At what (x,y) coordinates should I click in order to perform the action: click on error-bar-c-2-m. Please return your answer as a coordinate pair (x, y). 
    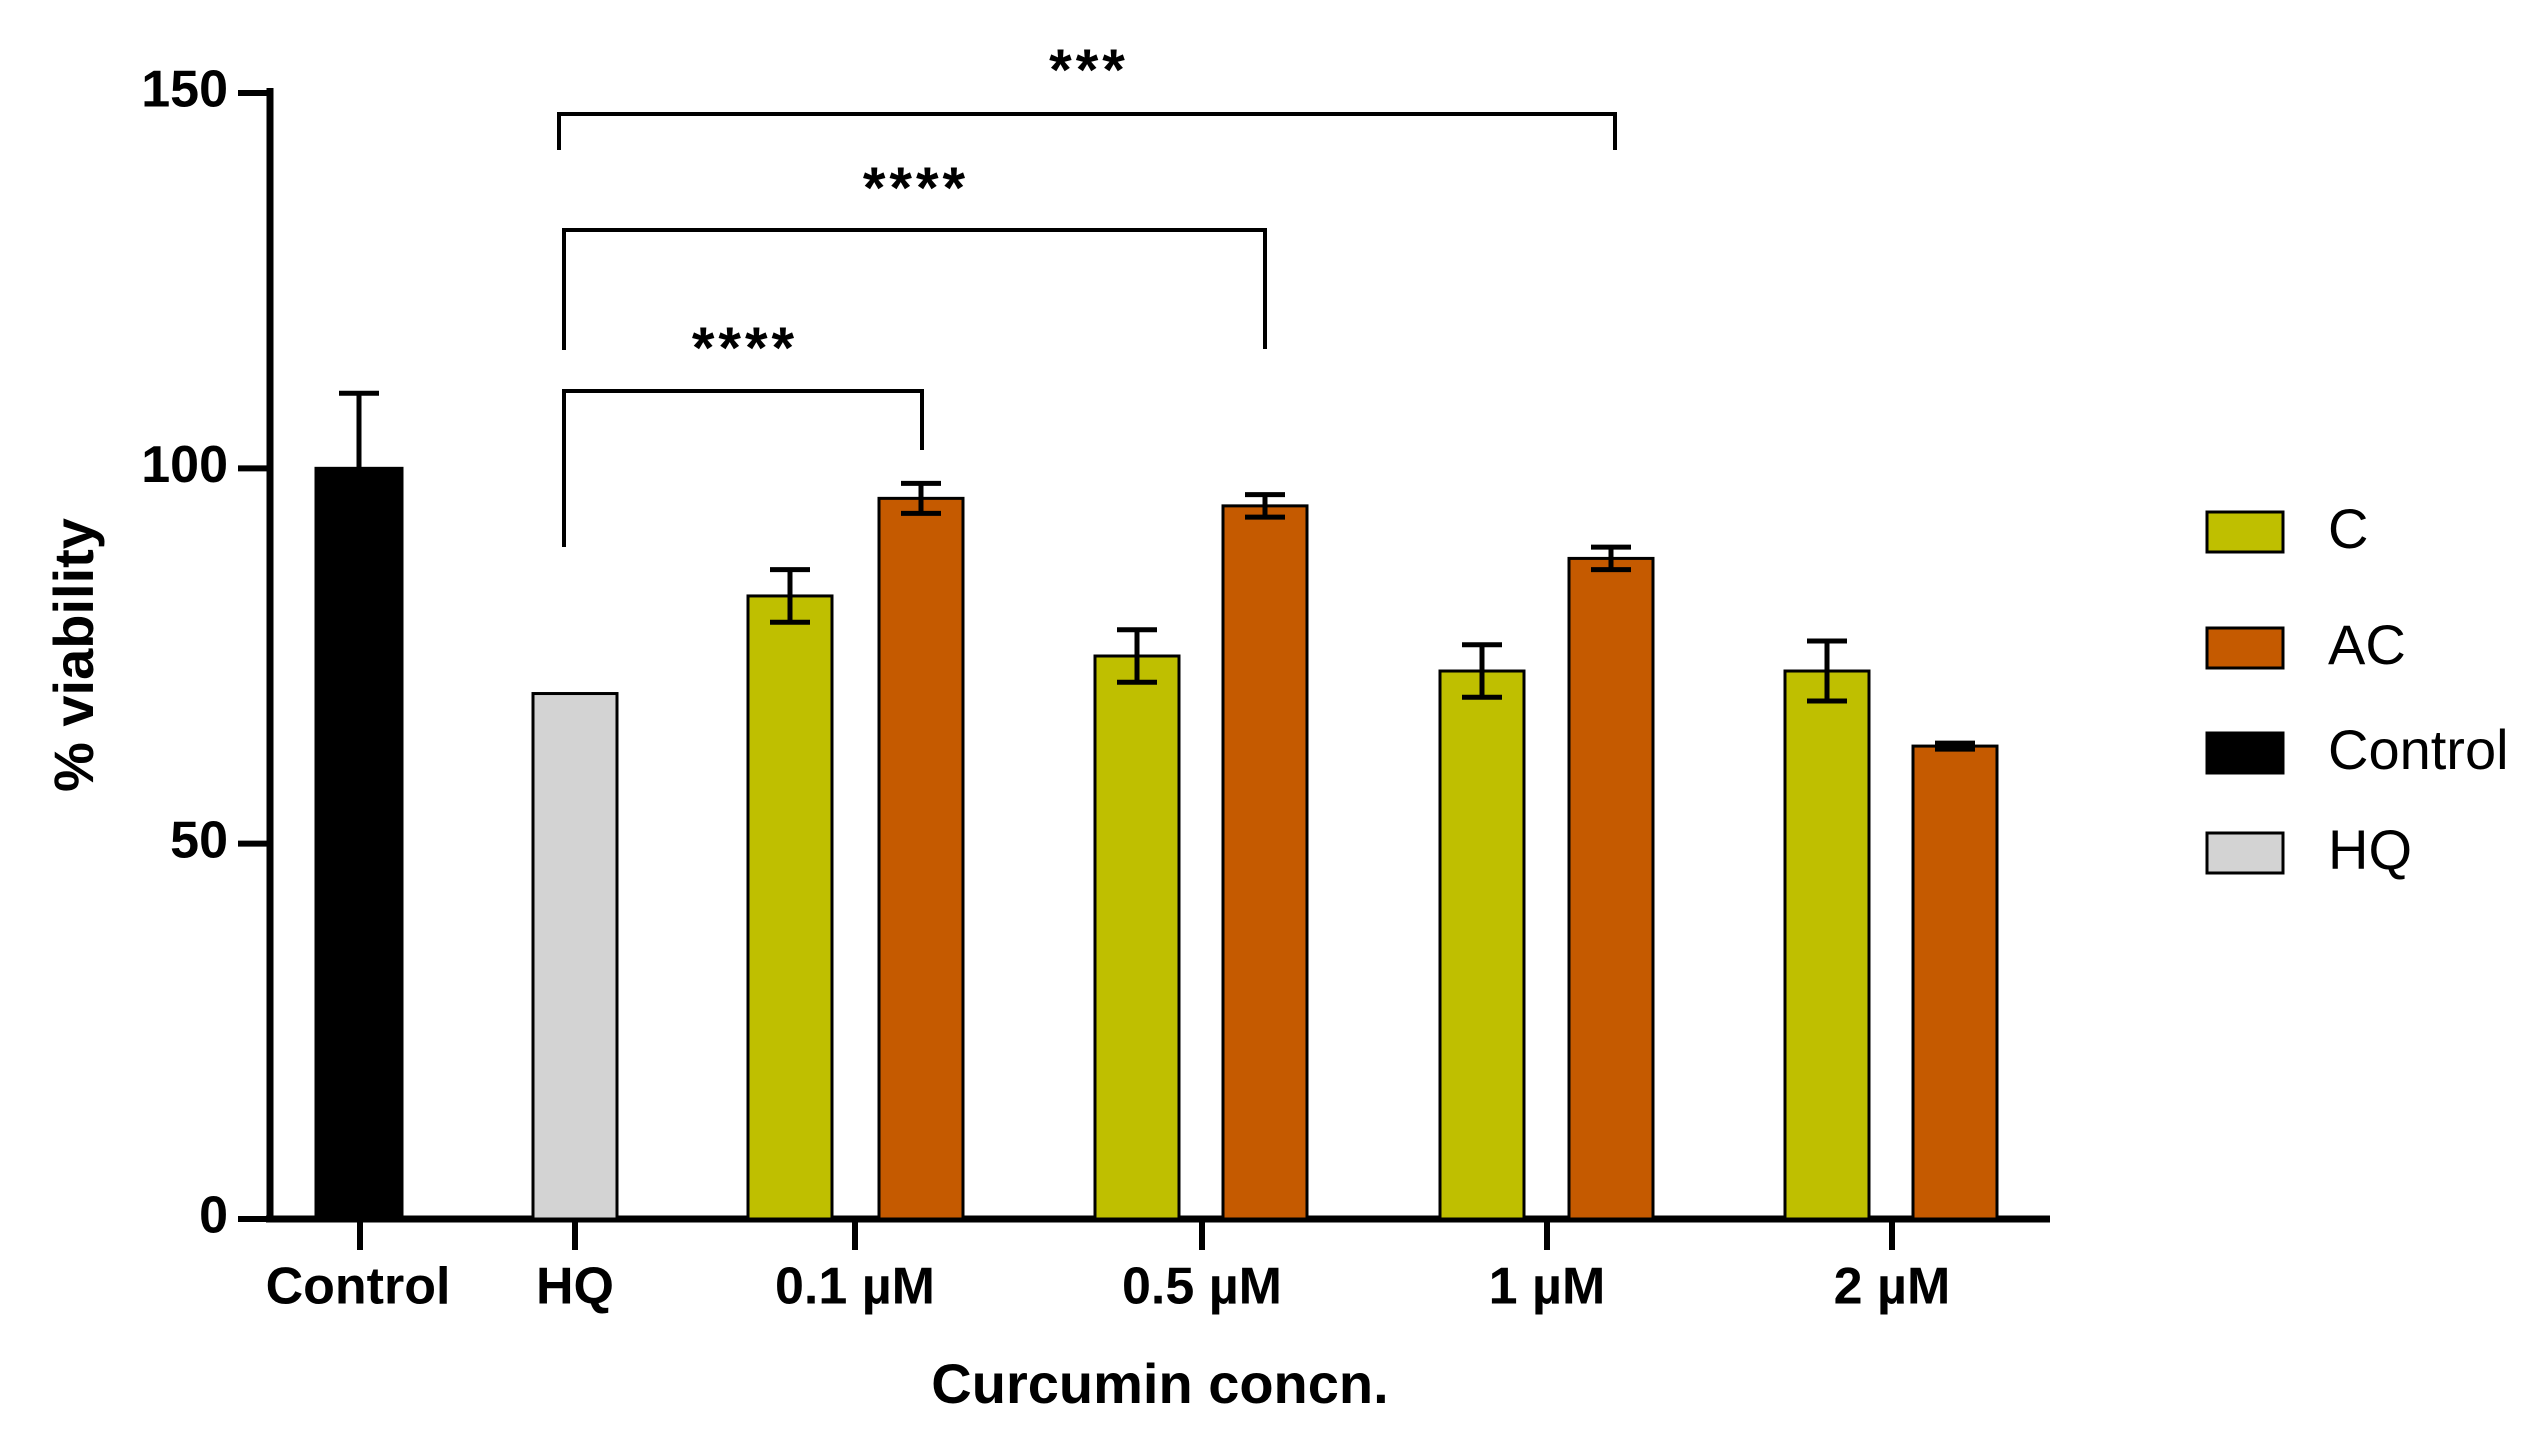
    Looking at the image, I should click on (1827, 671).